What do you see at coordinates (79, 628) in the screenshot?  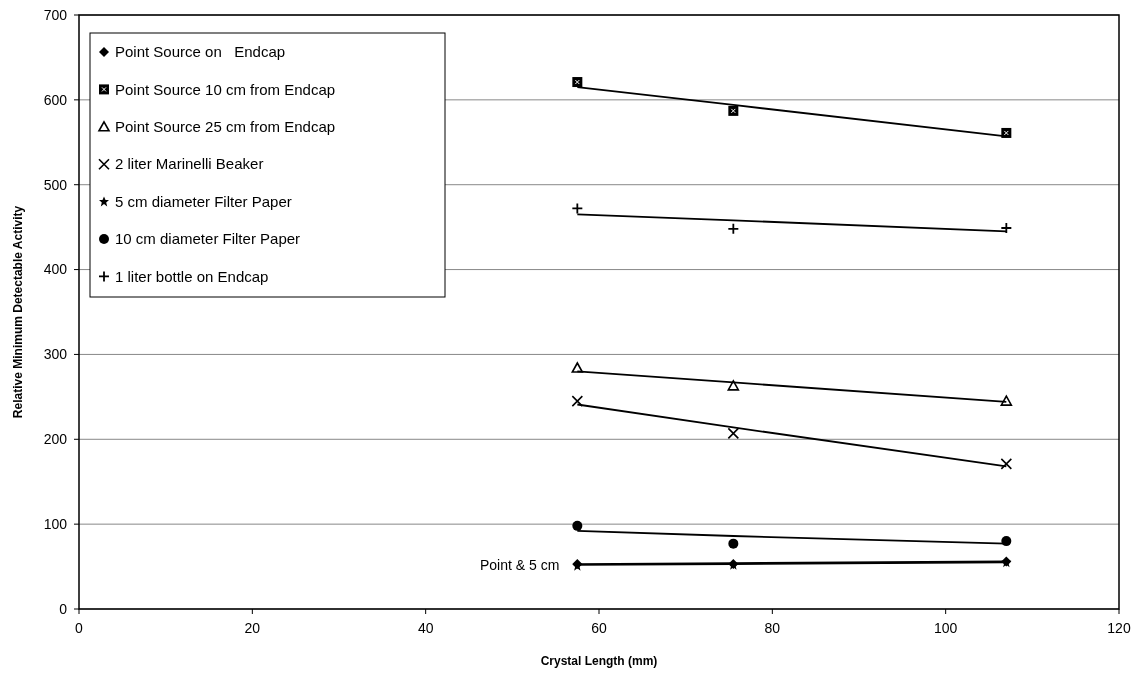 I see `x-tick-label: 0` at bounding box center [79, 628].